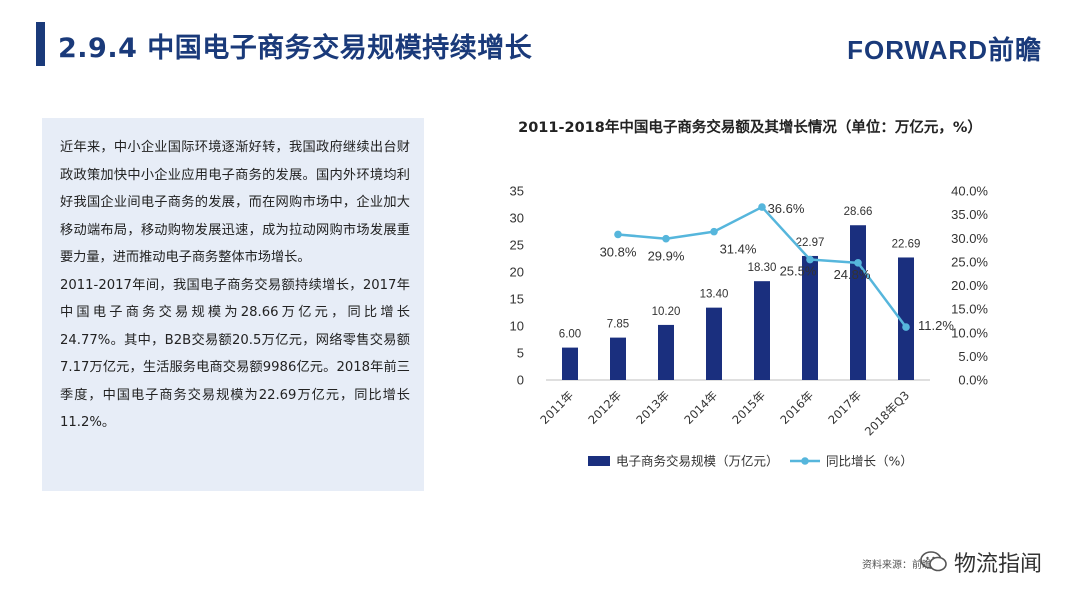 The height and width of the screenshot is (608, 1080). I want to click on growth-value-label: 30.8%, so click(618, 251).